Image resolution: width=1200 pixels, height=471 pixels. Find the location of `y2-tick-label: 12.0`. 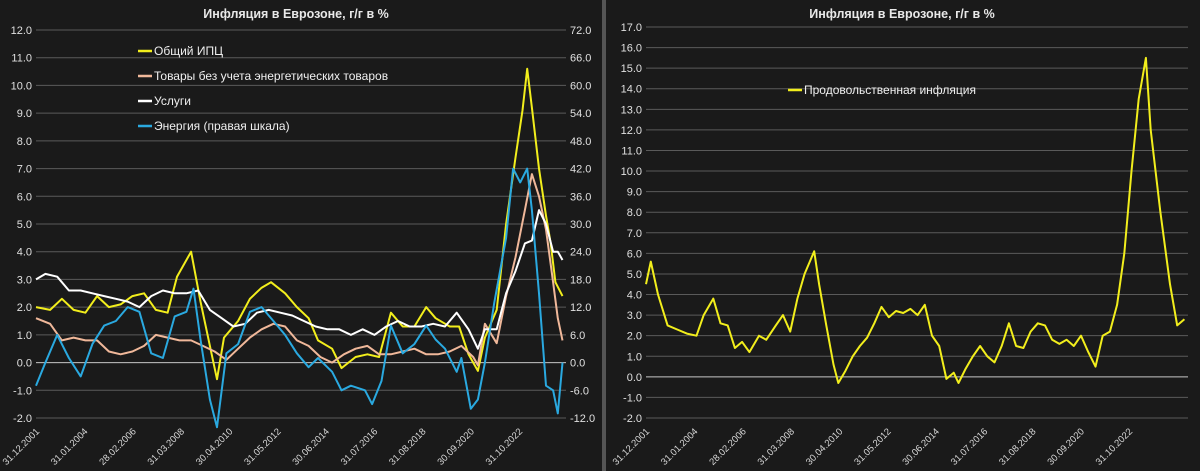

y2-tick-label: 12.0 is located at coordinates (580, 308).